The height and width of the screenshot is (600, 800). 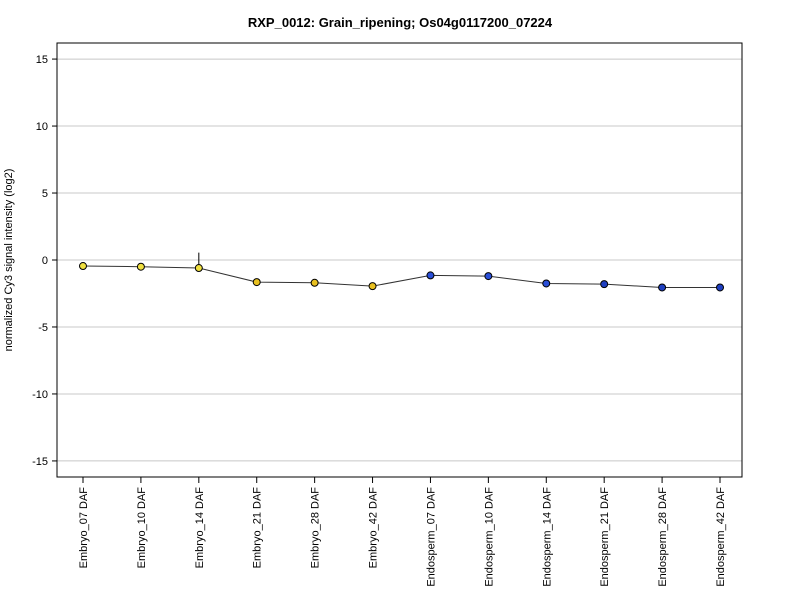 I want to click on x-tick-label: Endosperm_42 DAF, so click(x=721, y=537).